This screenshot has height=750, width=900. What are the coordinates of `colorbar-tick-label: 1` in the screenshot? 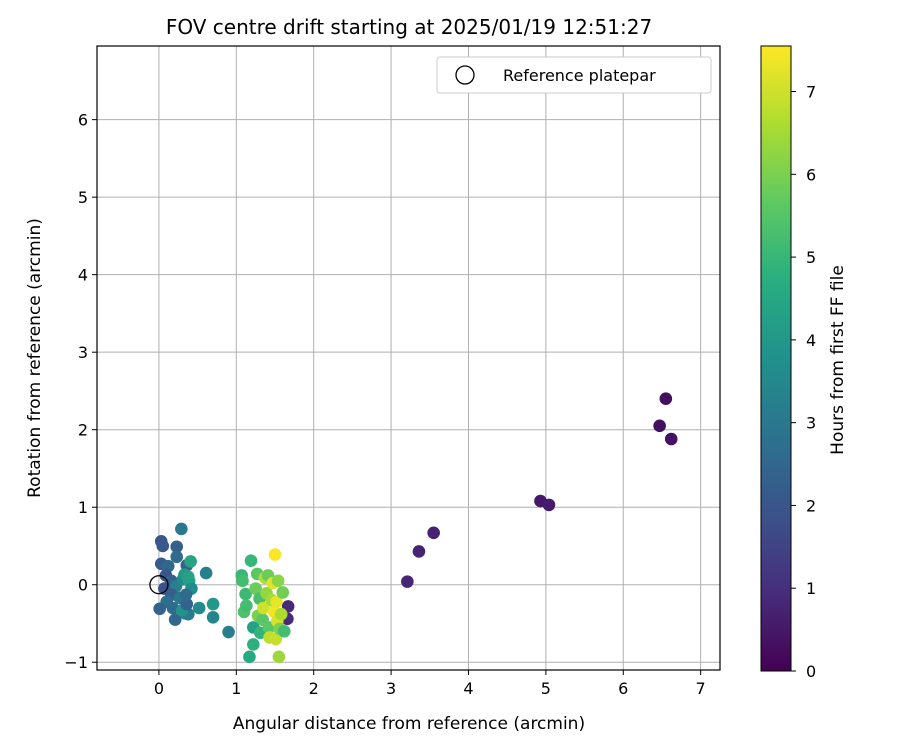 It's located at (811, 588).